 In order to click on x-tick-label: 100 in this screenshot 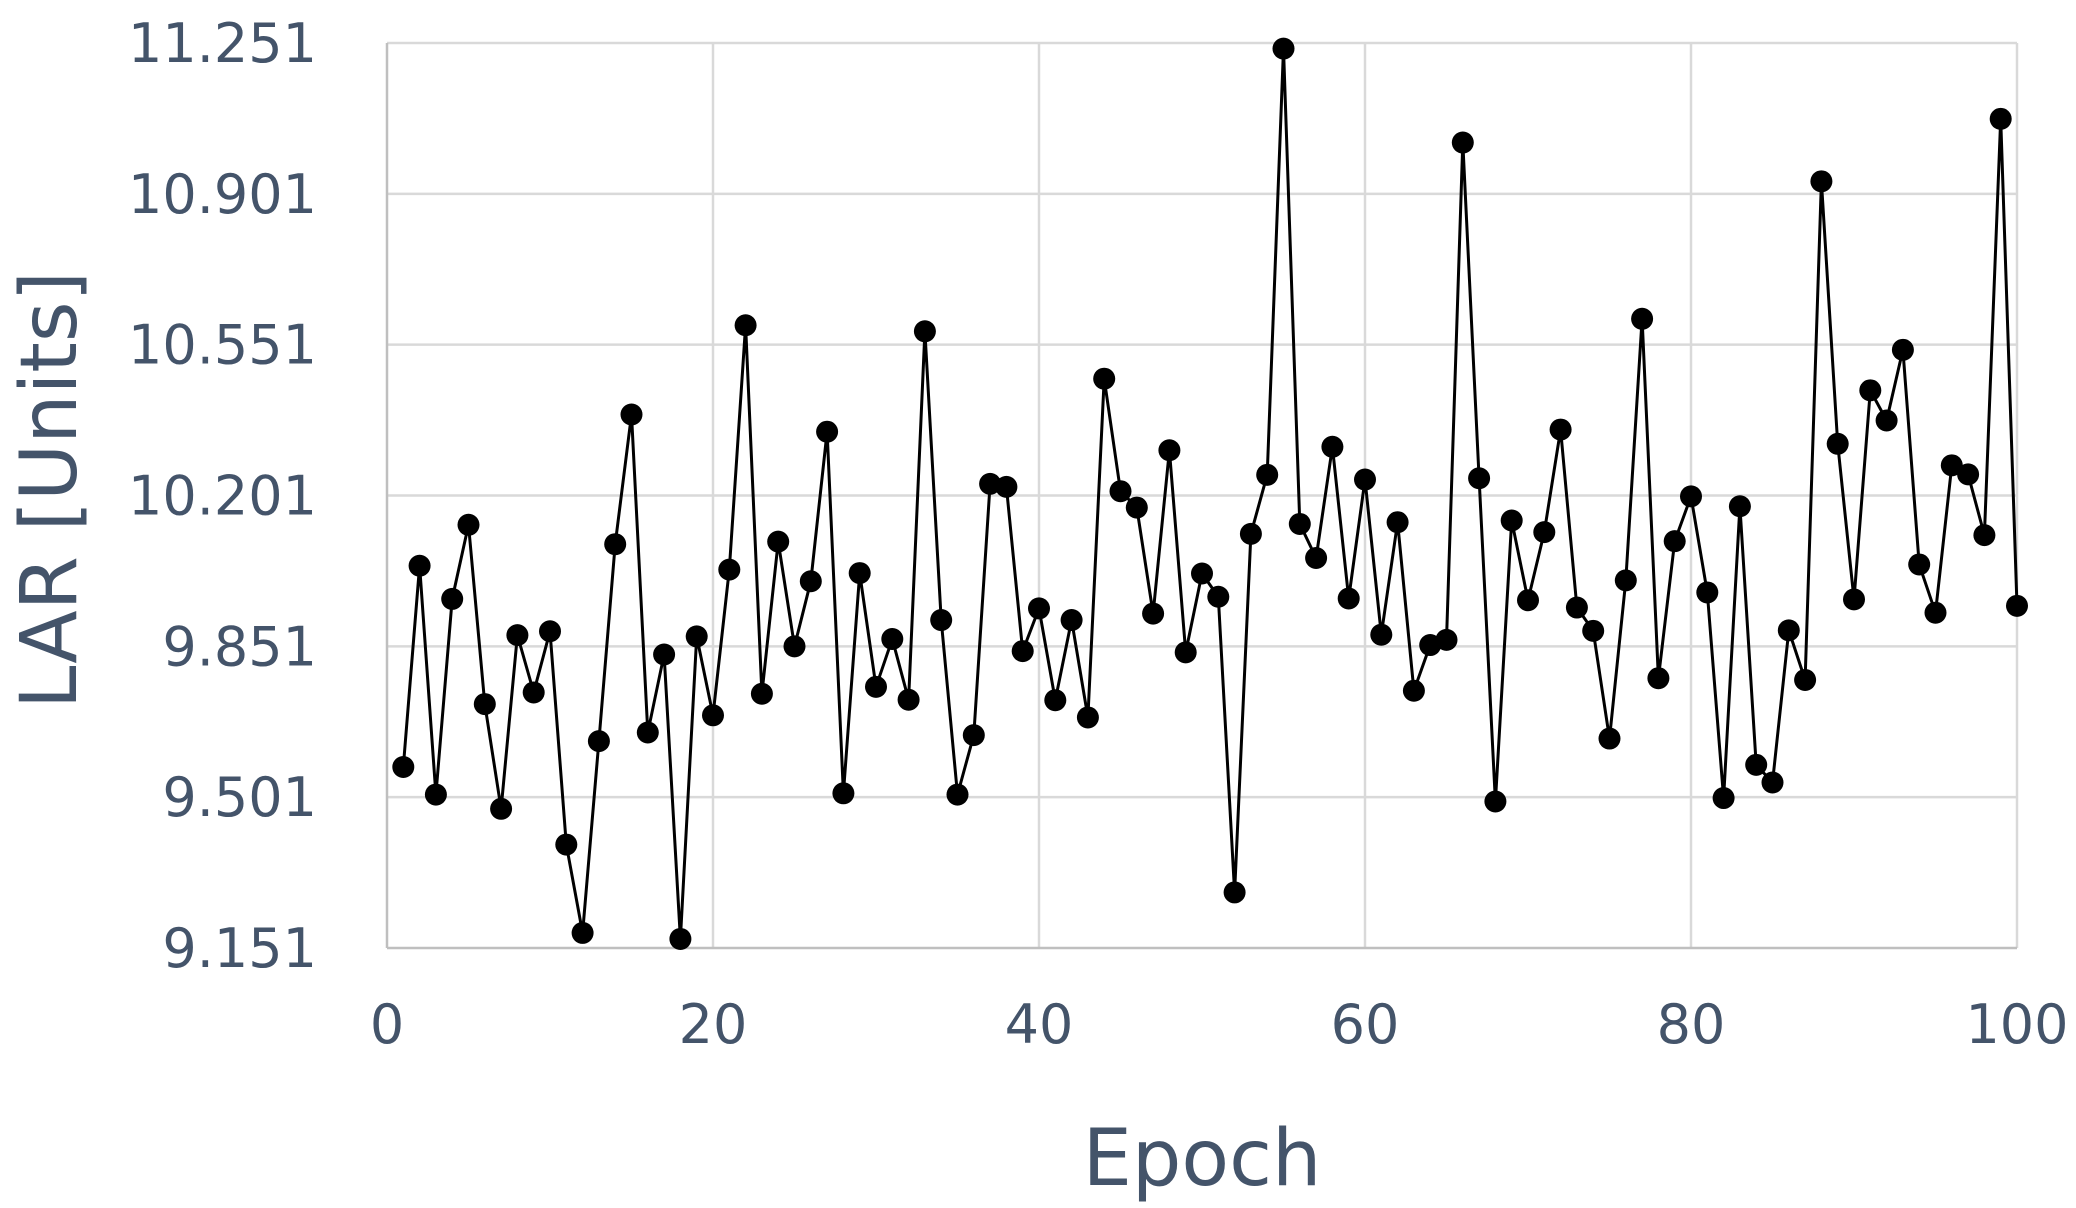, I will do `click(2016, 1024)`.